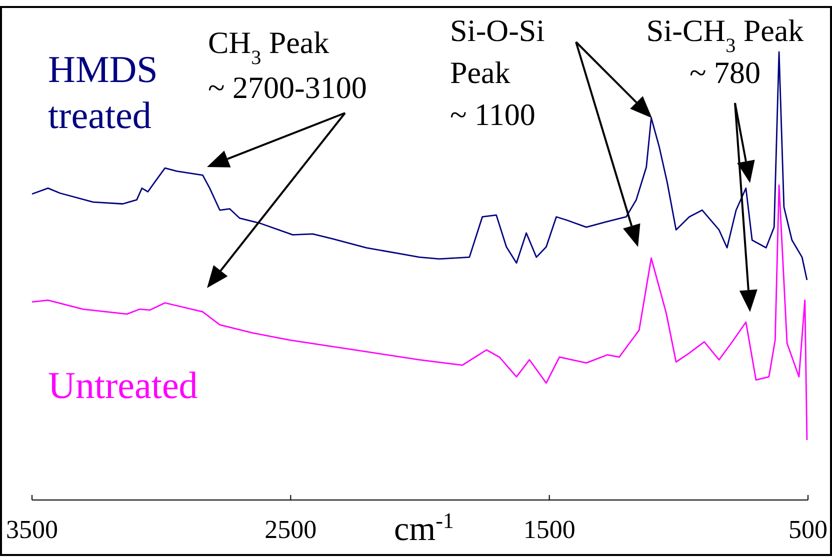  I want to click on x-axis-title: cm$^{-1}$, so click(424, 528).